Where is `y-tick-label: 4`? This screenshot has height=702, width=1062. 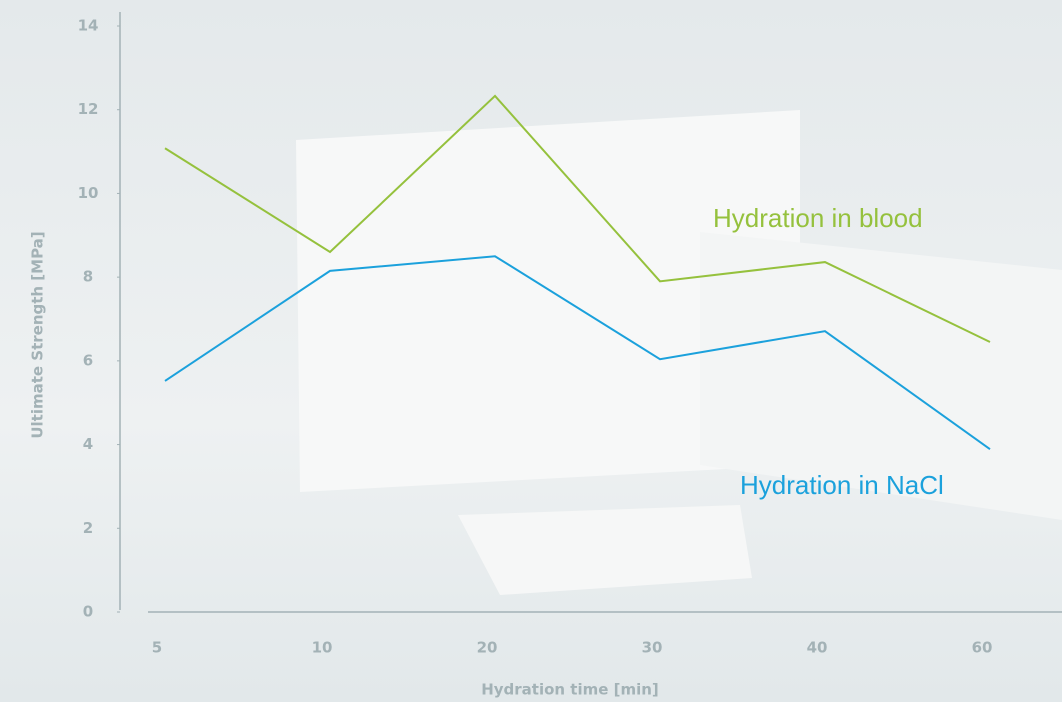 y-tick-label: 4 is located at coordinates (88, 444).